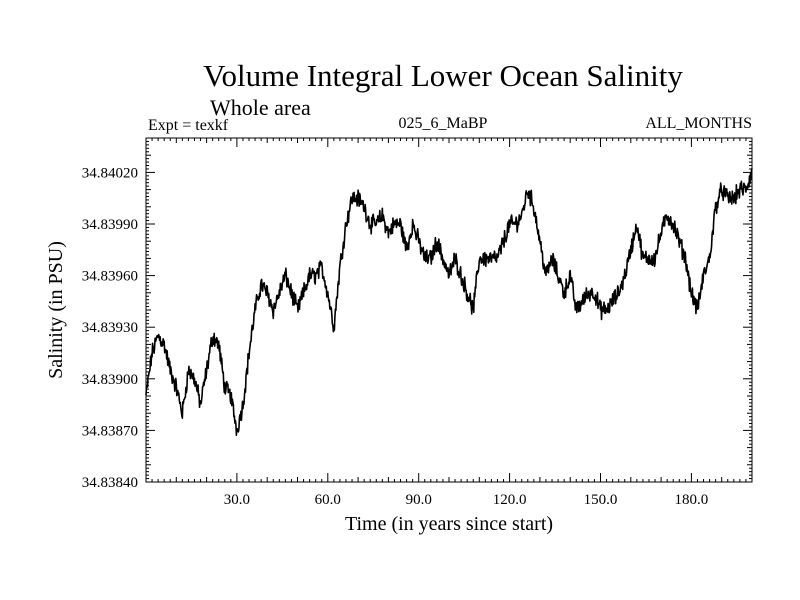  I want to click on x-tick-label: 120.0, so click(510, 500).